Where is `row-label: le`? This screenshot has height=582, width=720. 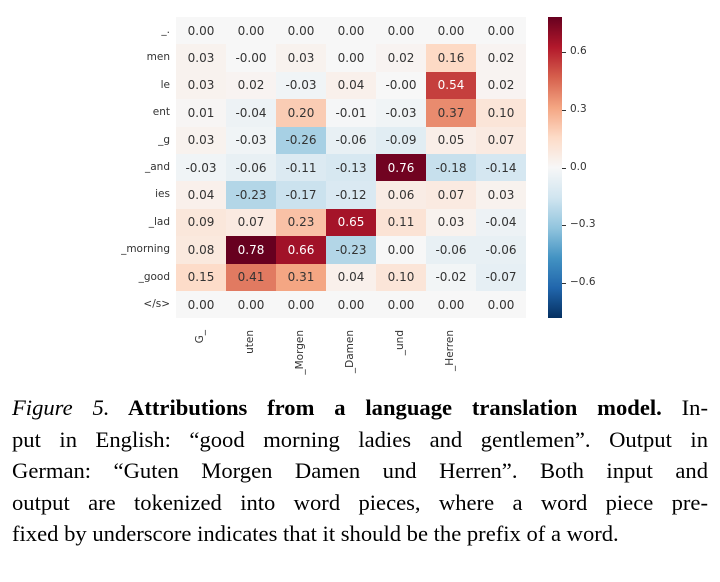
row-label: le is located at coordinates (165, 84).